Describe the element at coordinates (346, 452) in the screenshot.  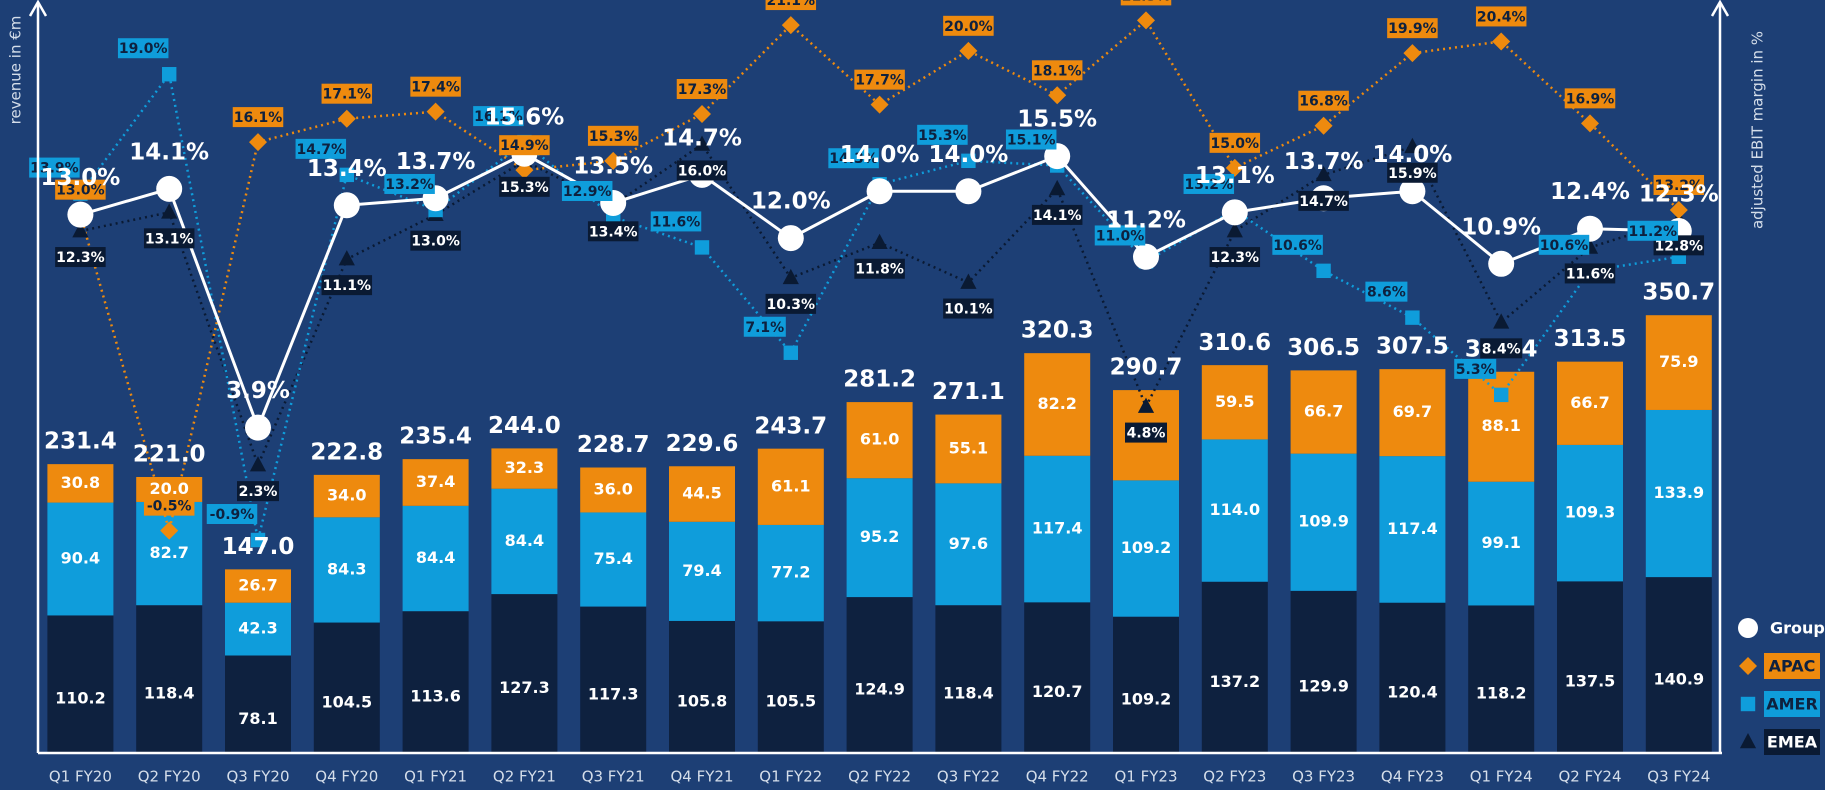
I see `total-label: 222.8` at that location.